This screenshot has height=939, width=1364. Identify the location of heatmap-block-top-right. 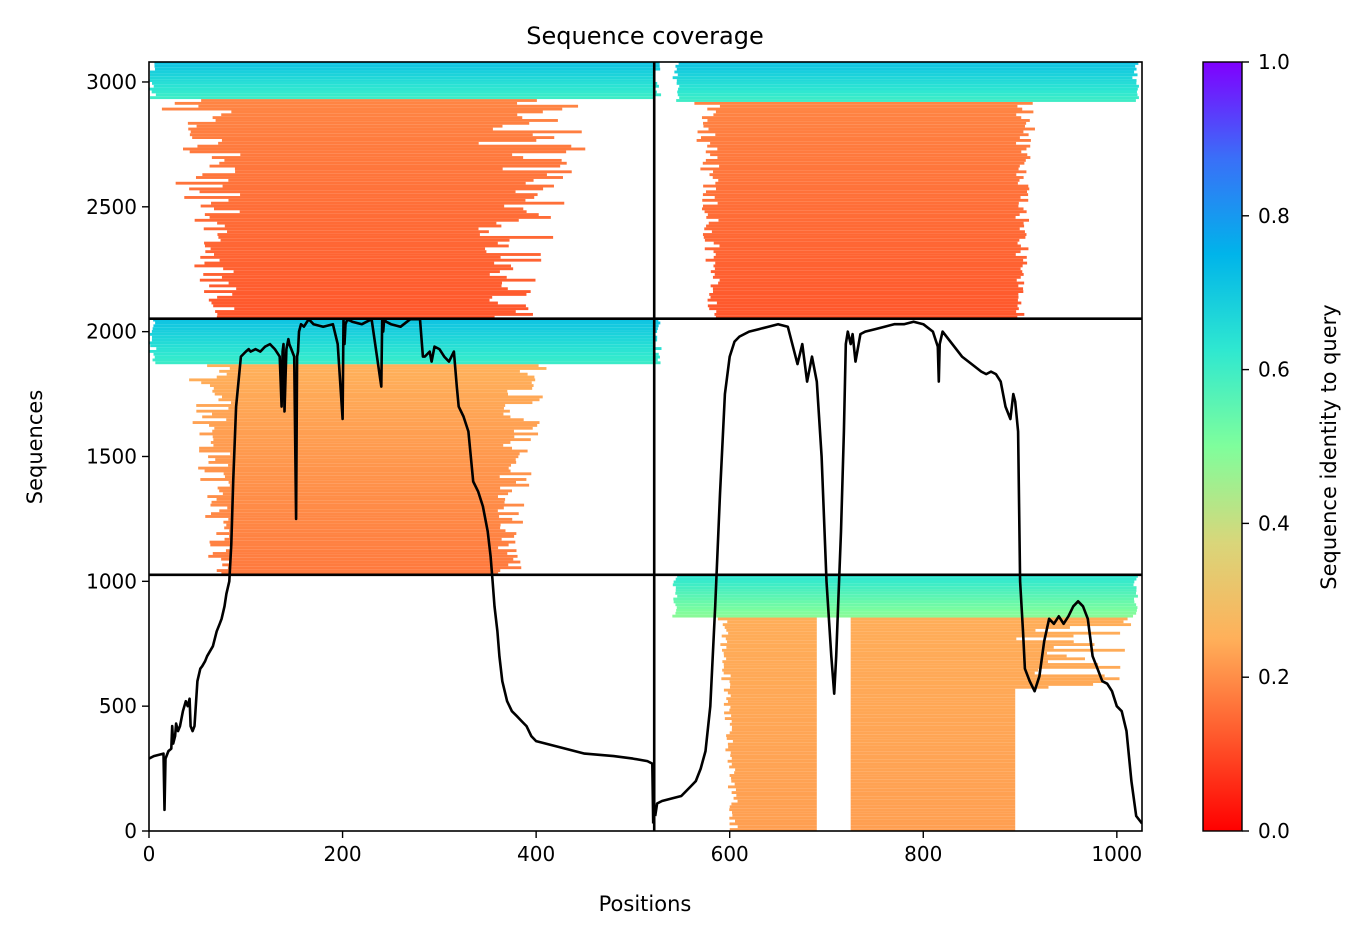
(905, 190).